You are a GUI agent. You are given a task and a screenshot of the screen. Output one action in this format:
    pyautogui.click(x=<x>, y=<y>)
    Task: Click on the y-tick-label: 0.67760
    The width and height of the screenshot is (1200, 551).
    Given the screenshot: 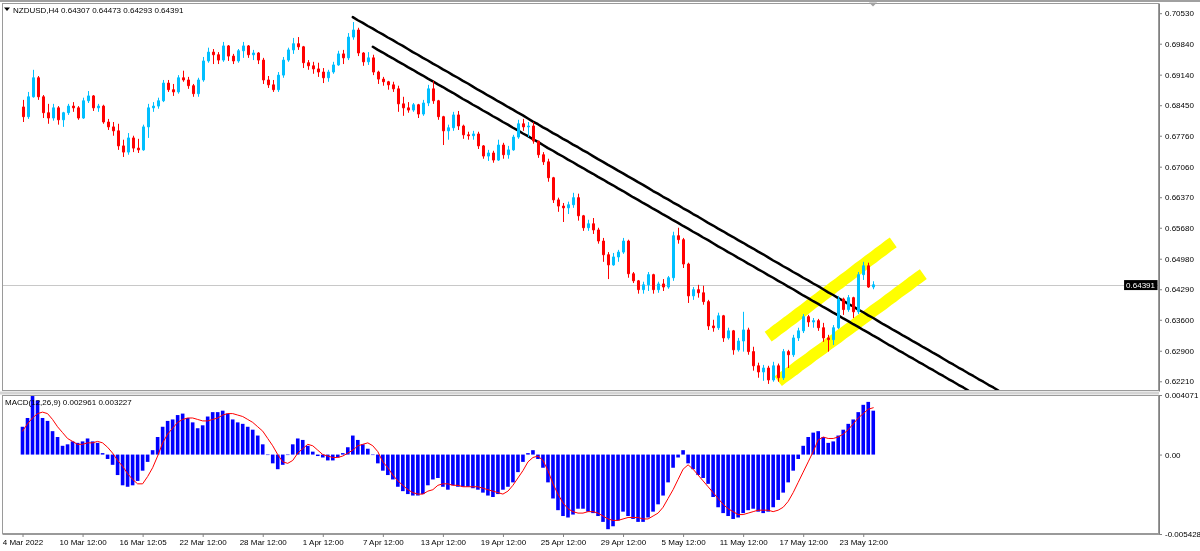 What is the action you would take?
    pyautogui.click(x=1180, y=136)
    